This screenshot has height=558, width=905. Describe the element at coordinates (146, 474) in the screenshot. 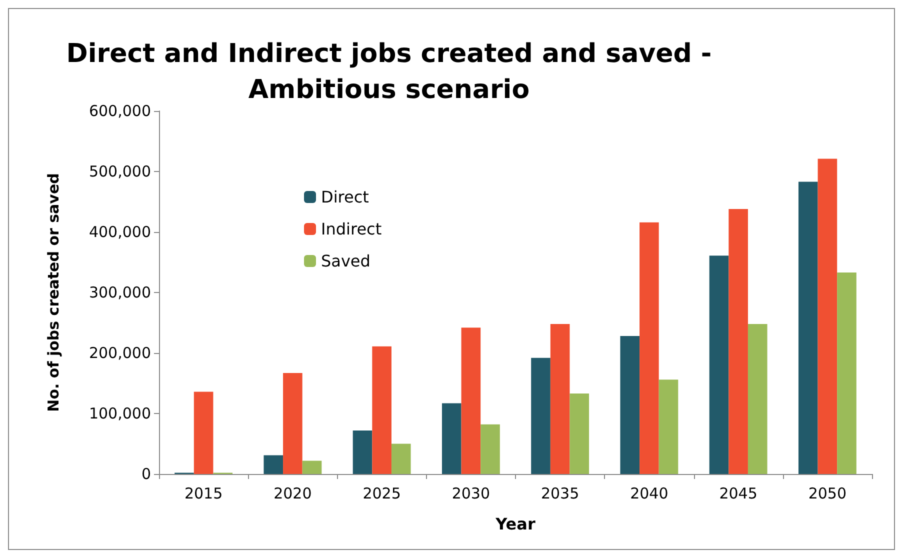

I see `y-tick-label: 0` at that location.